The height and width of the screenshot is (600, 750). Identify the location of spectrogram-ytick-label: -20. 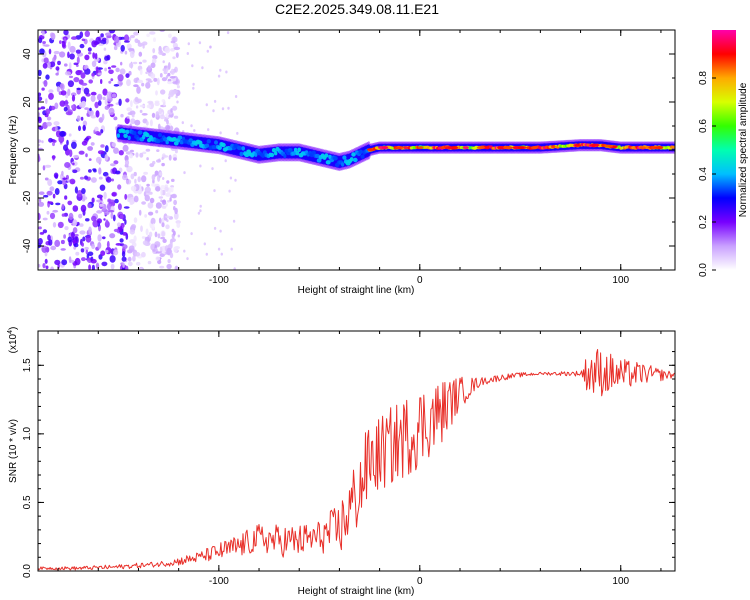
(27, 197).